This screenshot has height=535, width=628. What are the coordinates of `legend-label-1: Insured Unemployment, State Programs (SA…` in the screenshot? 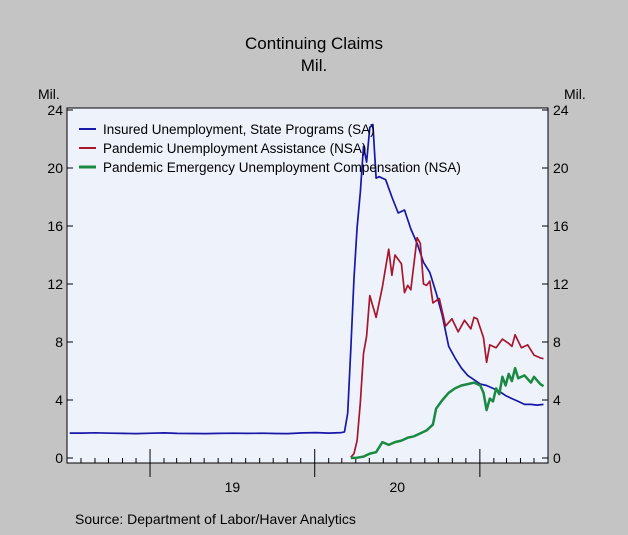 It's located at (239, 129).